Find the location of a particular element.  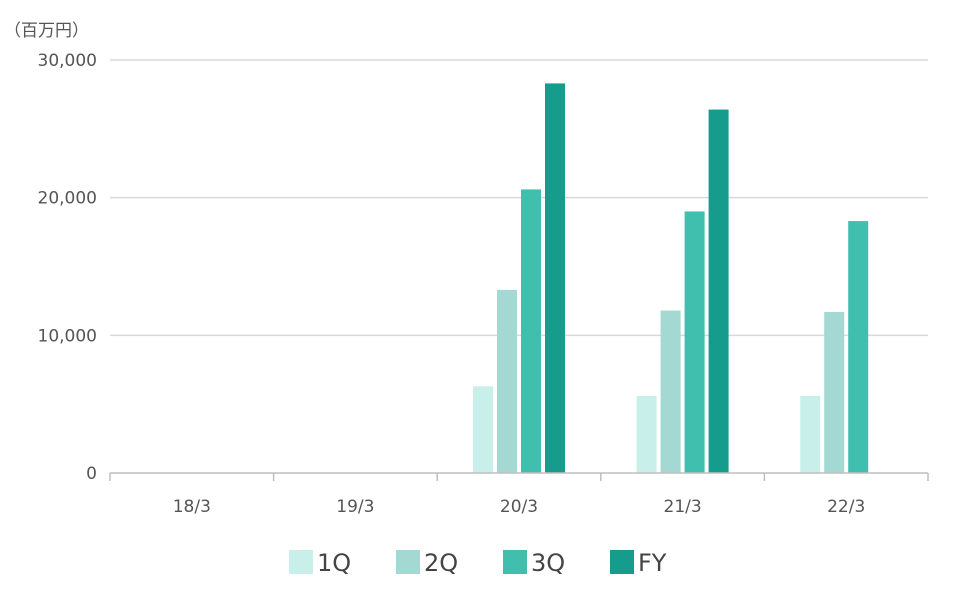

legend-swatch-1q is located at coordinates (301, 562).